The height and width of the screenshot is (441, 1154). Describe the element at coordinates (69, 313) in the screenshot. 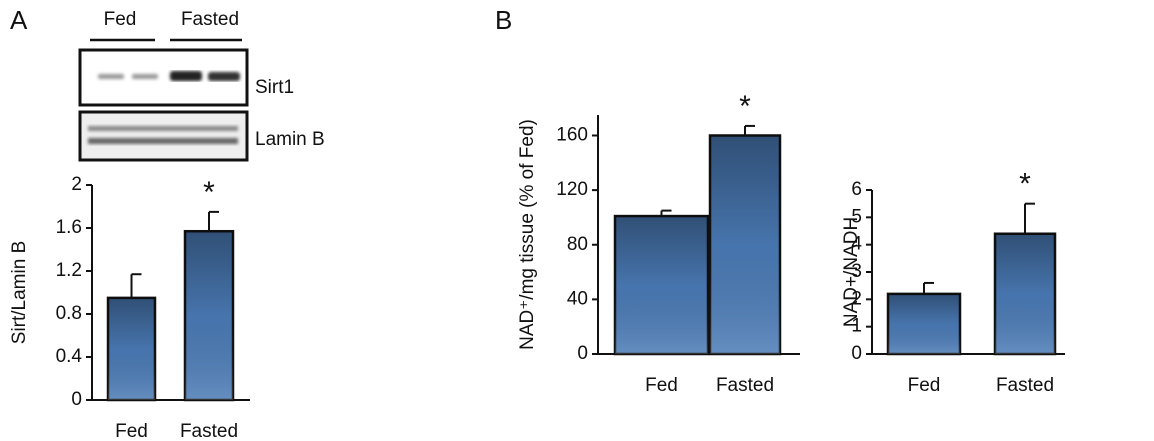

I see `y-tick-label: 0.8` at that location.